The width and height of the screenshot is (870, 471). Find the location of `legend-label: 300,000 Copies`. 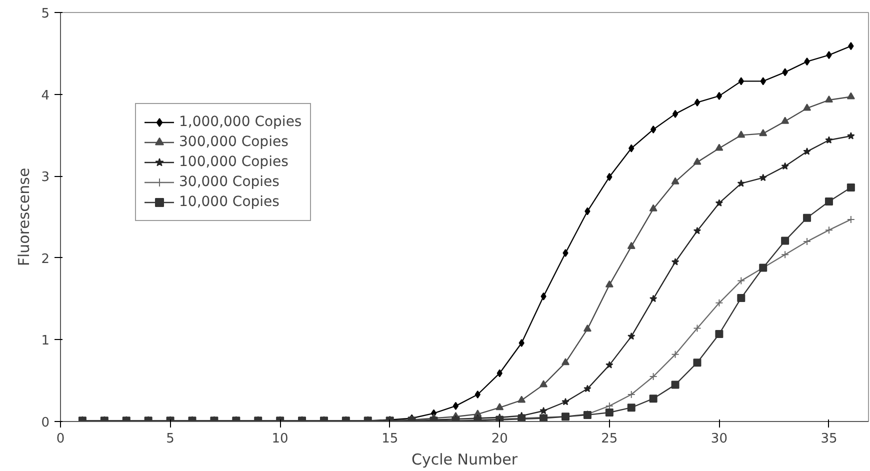

legend-label: 300,000 Copies is located at coordinates (233, 142).